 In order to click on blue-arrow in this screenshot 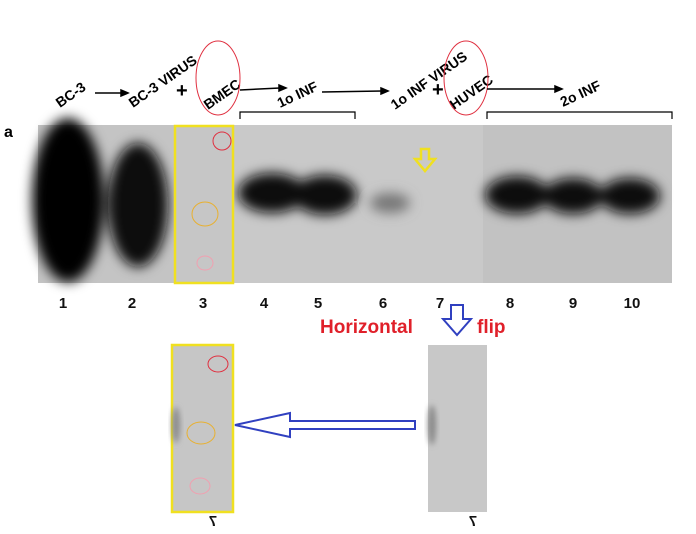, I will do `click(457, 320)`.